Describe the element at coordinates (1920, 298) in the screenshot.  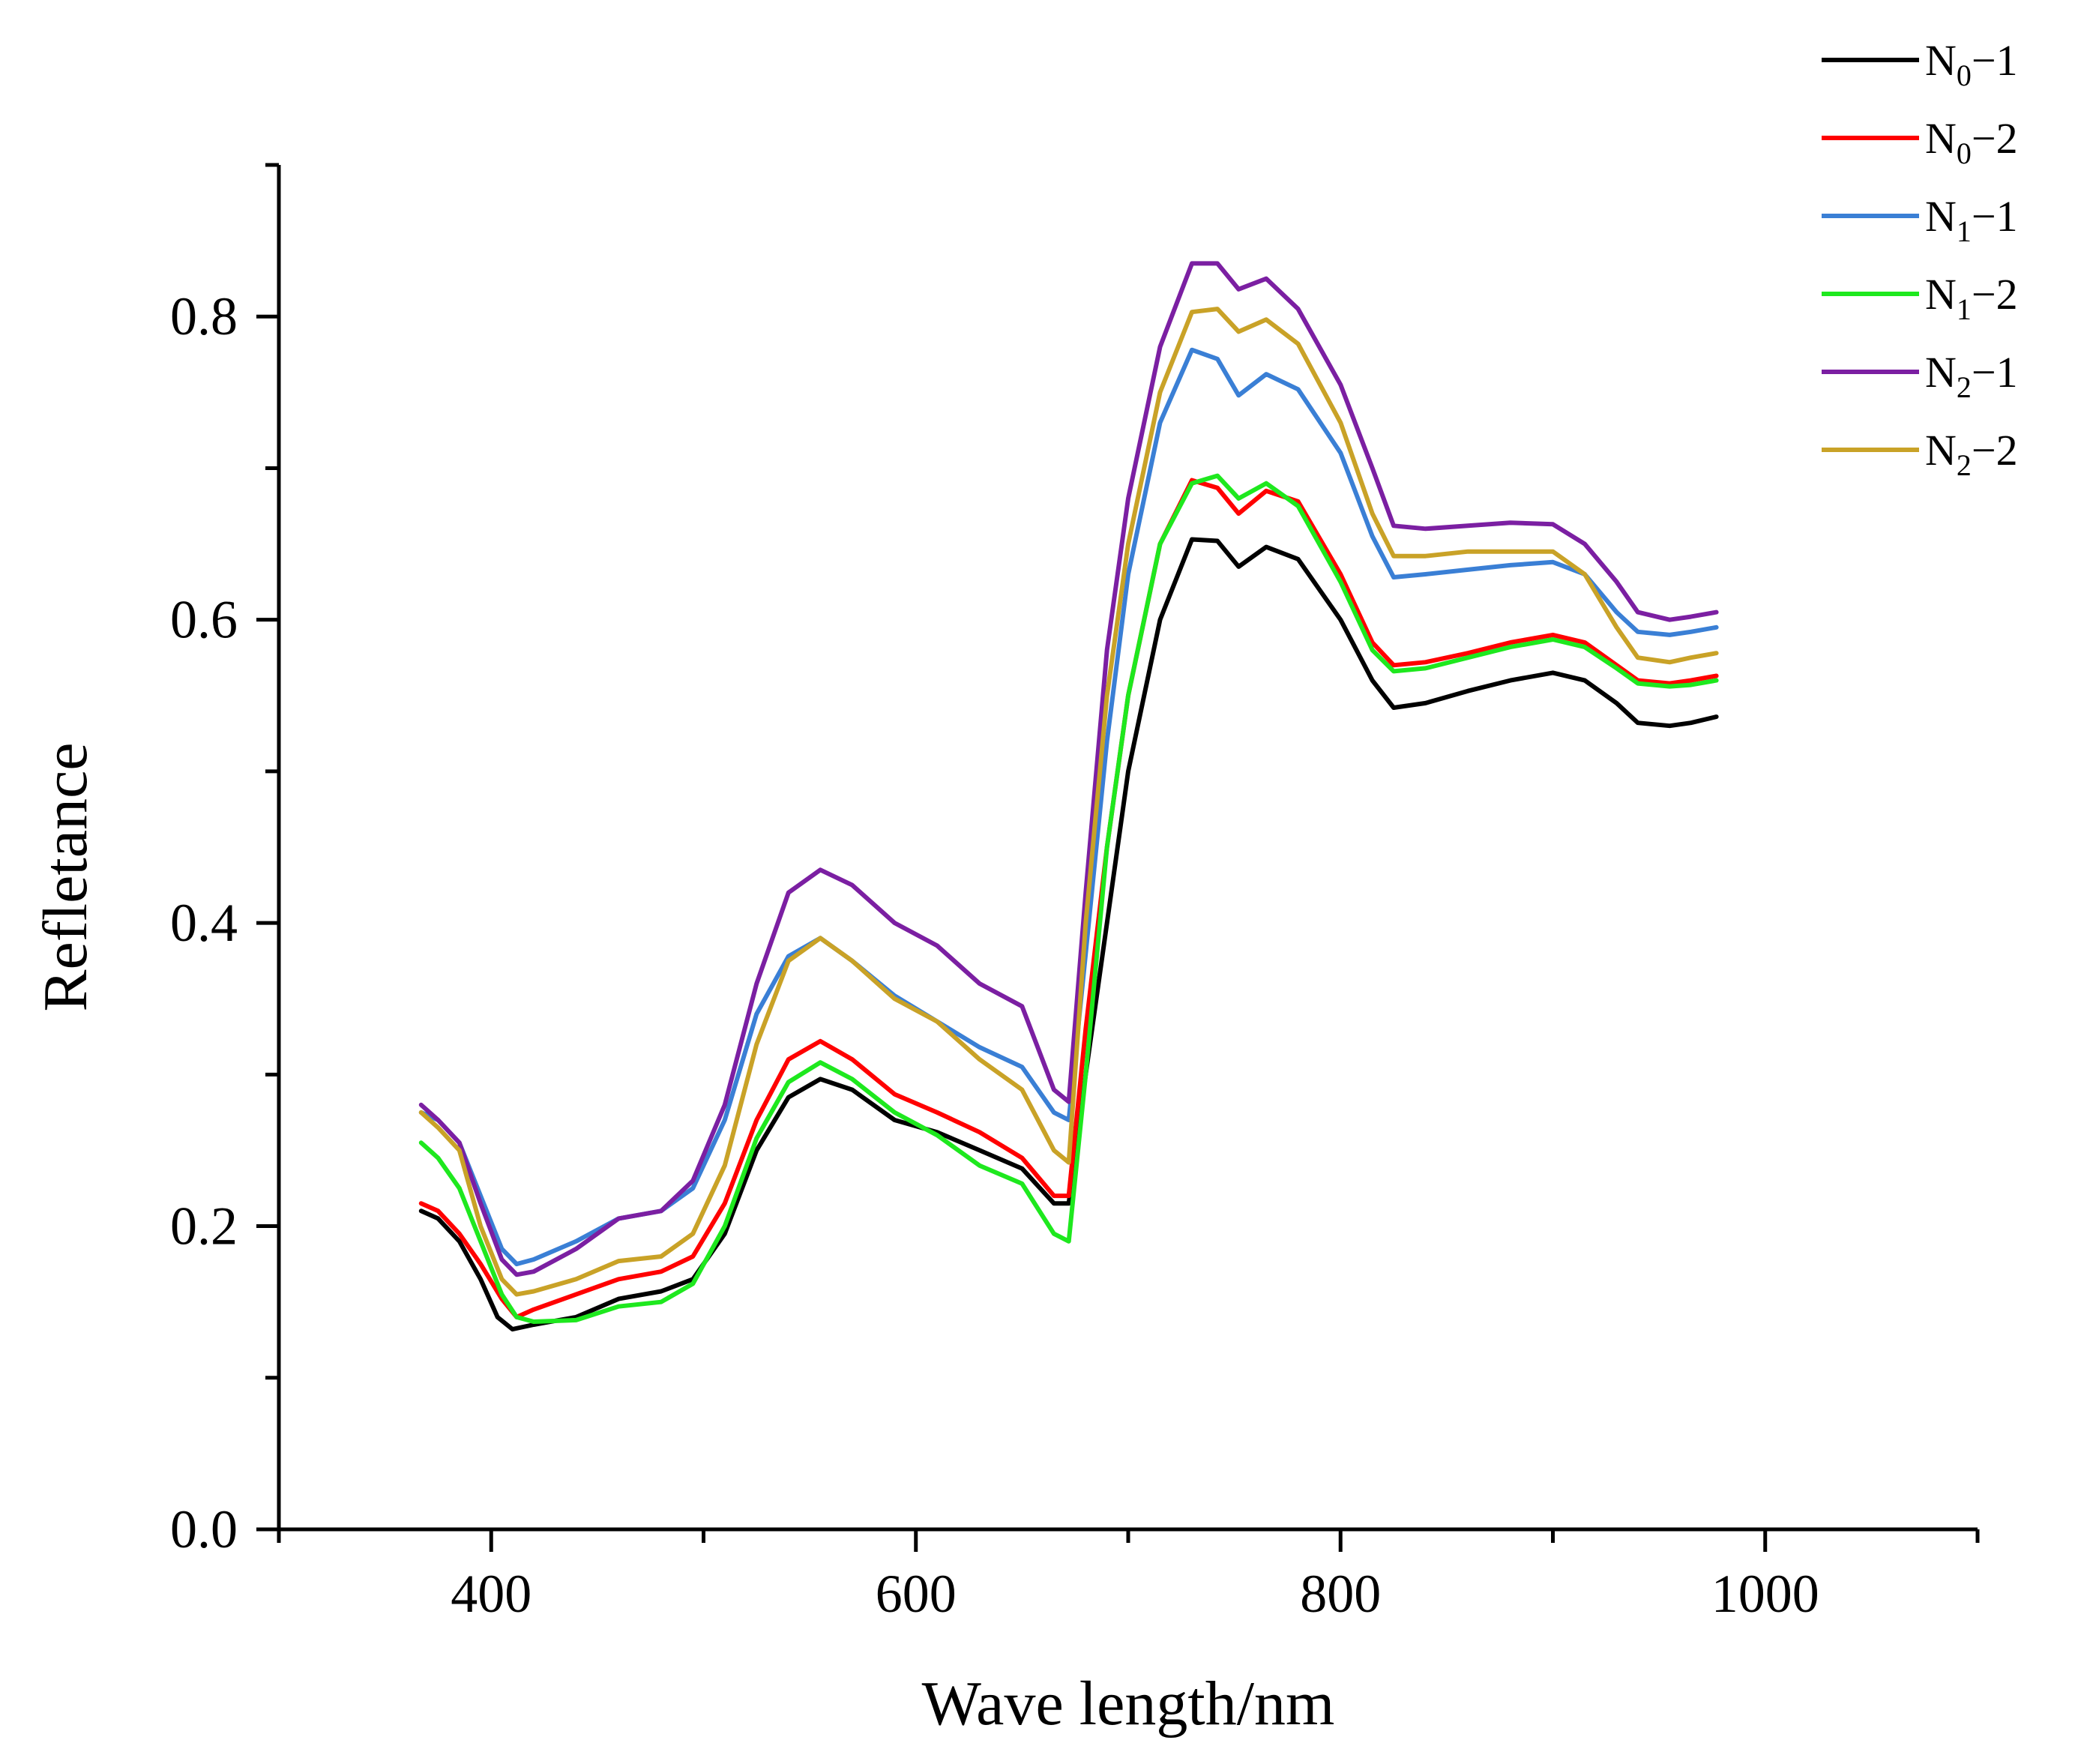
I see `legend-item-n1-2: N1−2` at that location.